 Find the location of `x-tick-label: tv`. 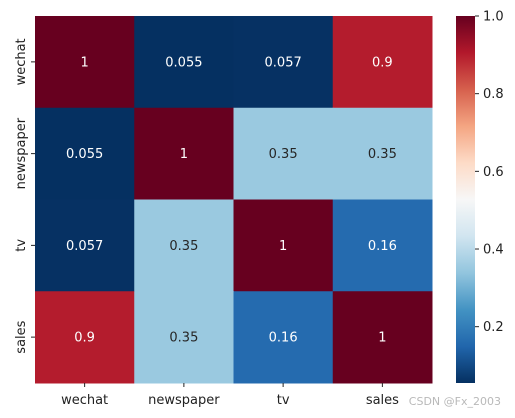

x-tick-label: tv is located at coordinates (283, 400).